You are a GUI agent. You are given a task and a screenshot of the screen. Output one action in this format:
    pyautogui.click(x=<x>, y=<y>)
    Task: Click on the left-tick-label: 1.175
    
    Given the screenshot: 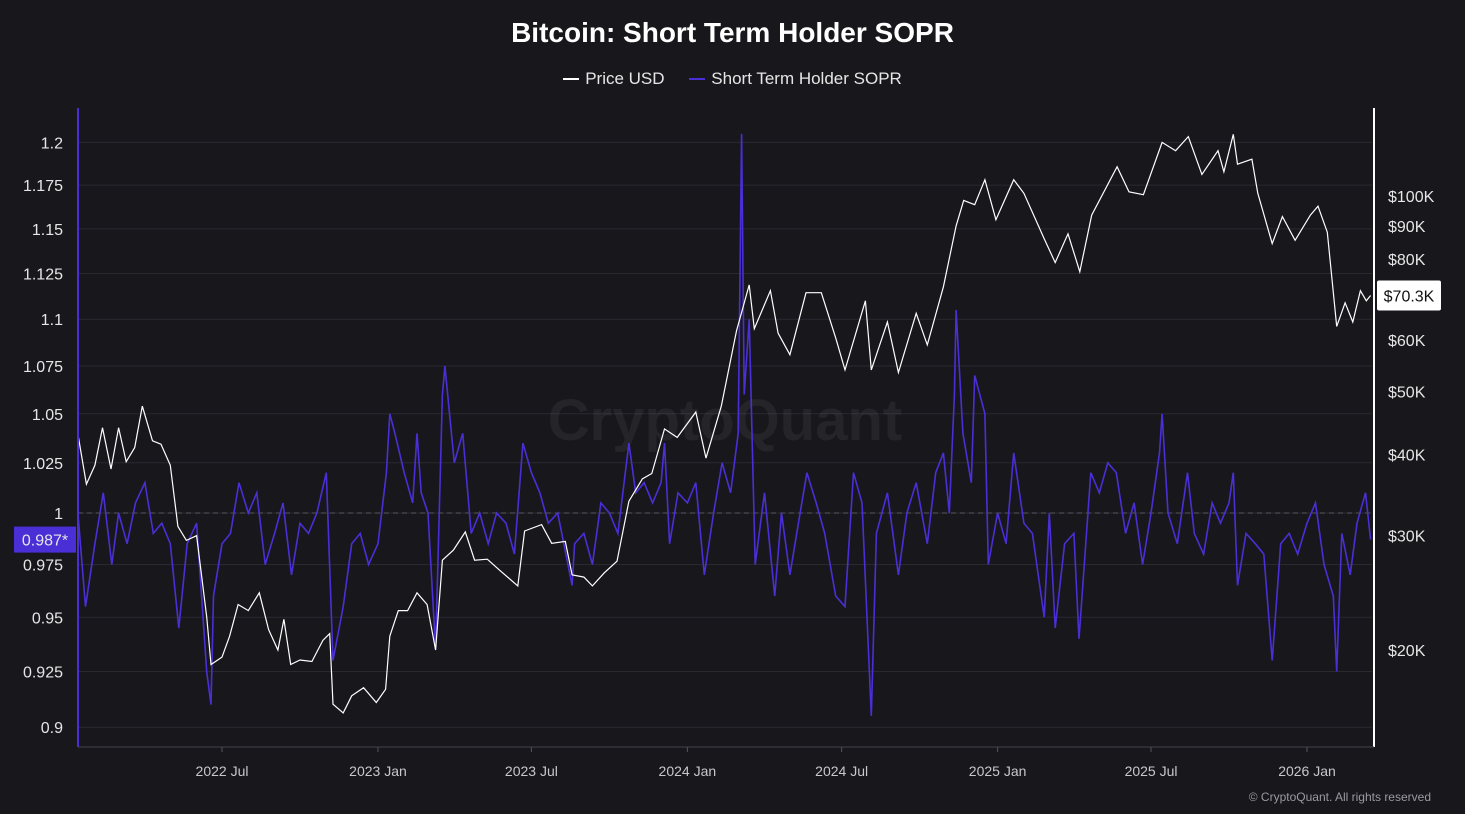 What is the action you would take?
    pyautogui.click(x=43, y=186)
    